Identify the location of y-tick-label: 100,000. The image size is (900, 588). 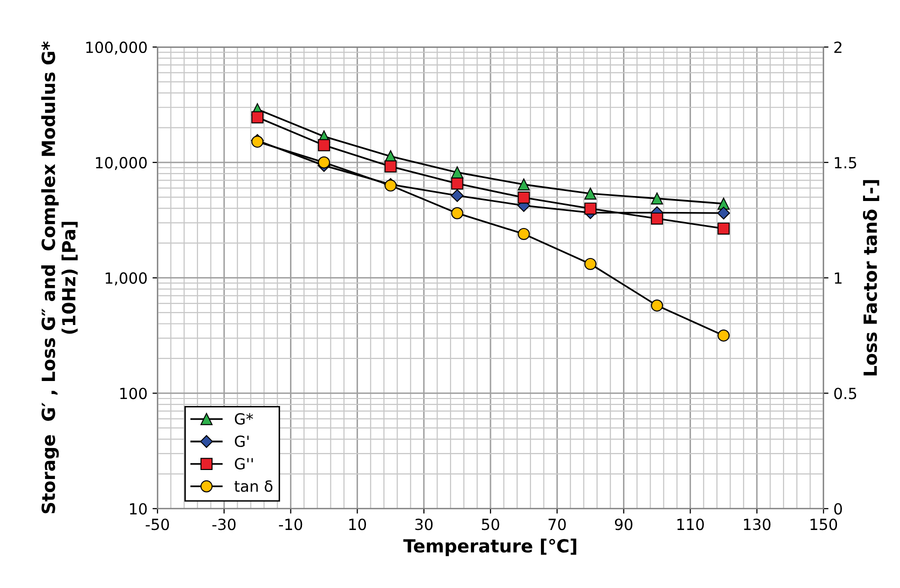
(116, 48).